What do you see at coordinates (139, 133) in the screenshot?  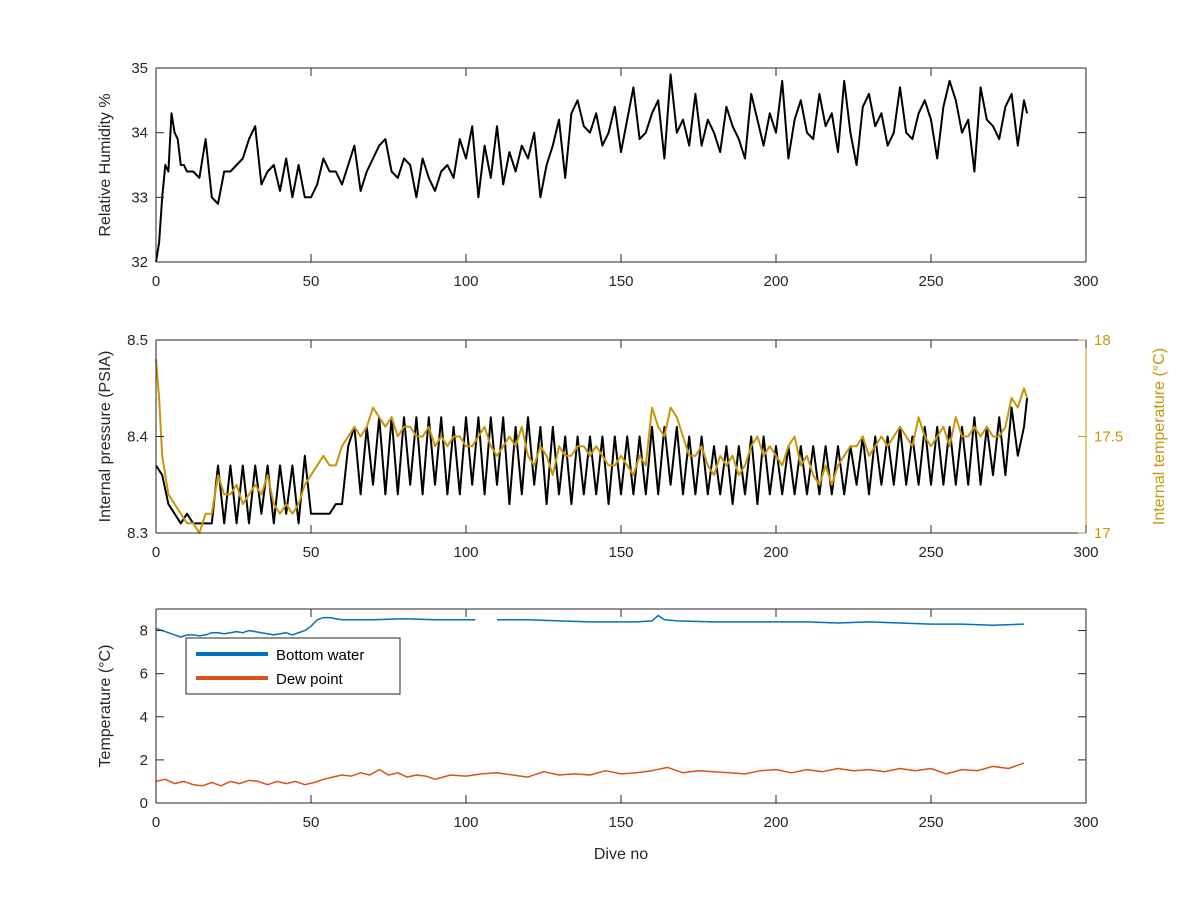 I see `y-tick-label: 34` at bounding box center [139, 133].